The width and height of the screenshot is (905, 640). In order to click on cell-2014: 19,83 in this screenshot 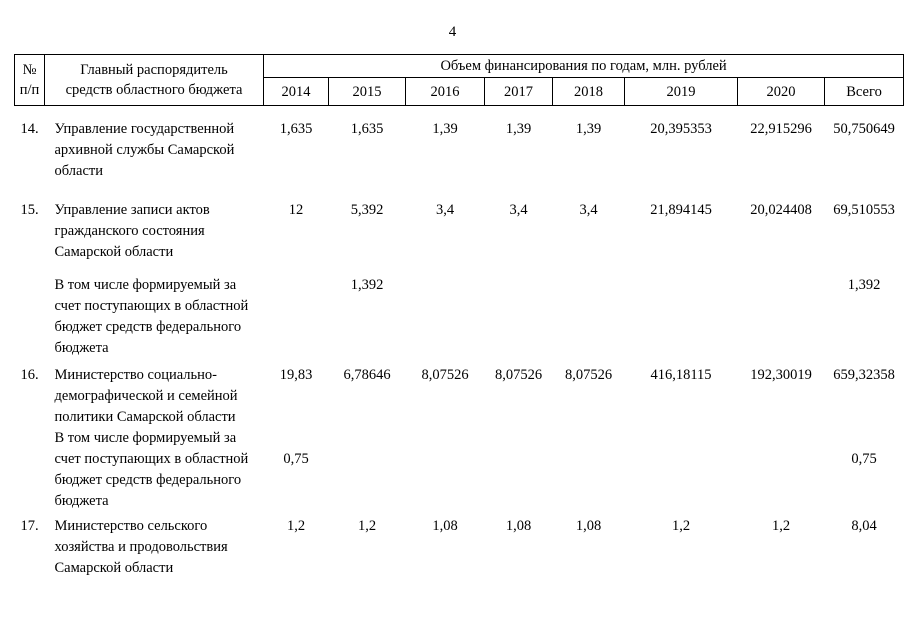, I will do `click(296, 375)`.